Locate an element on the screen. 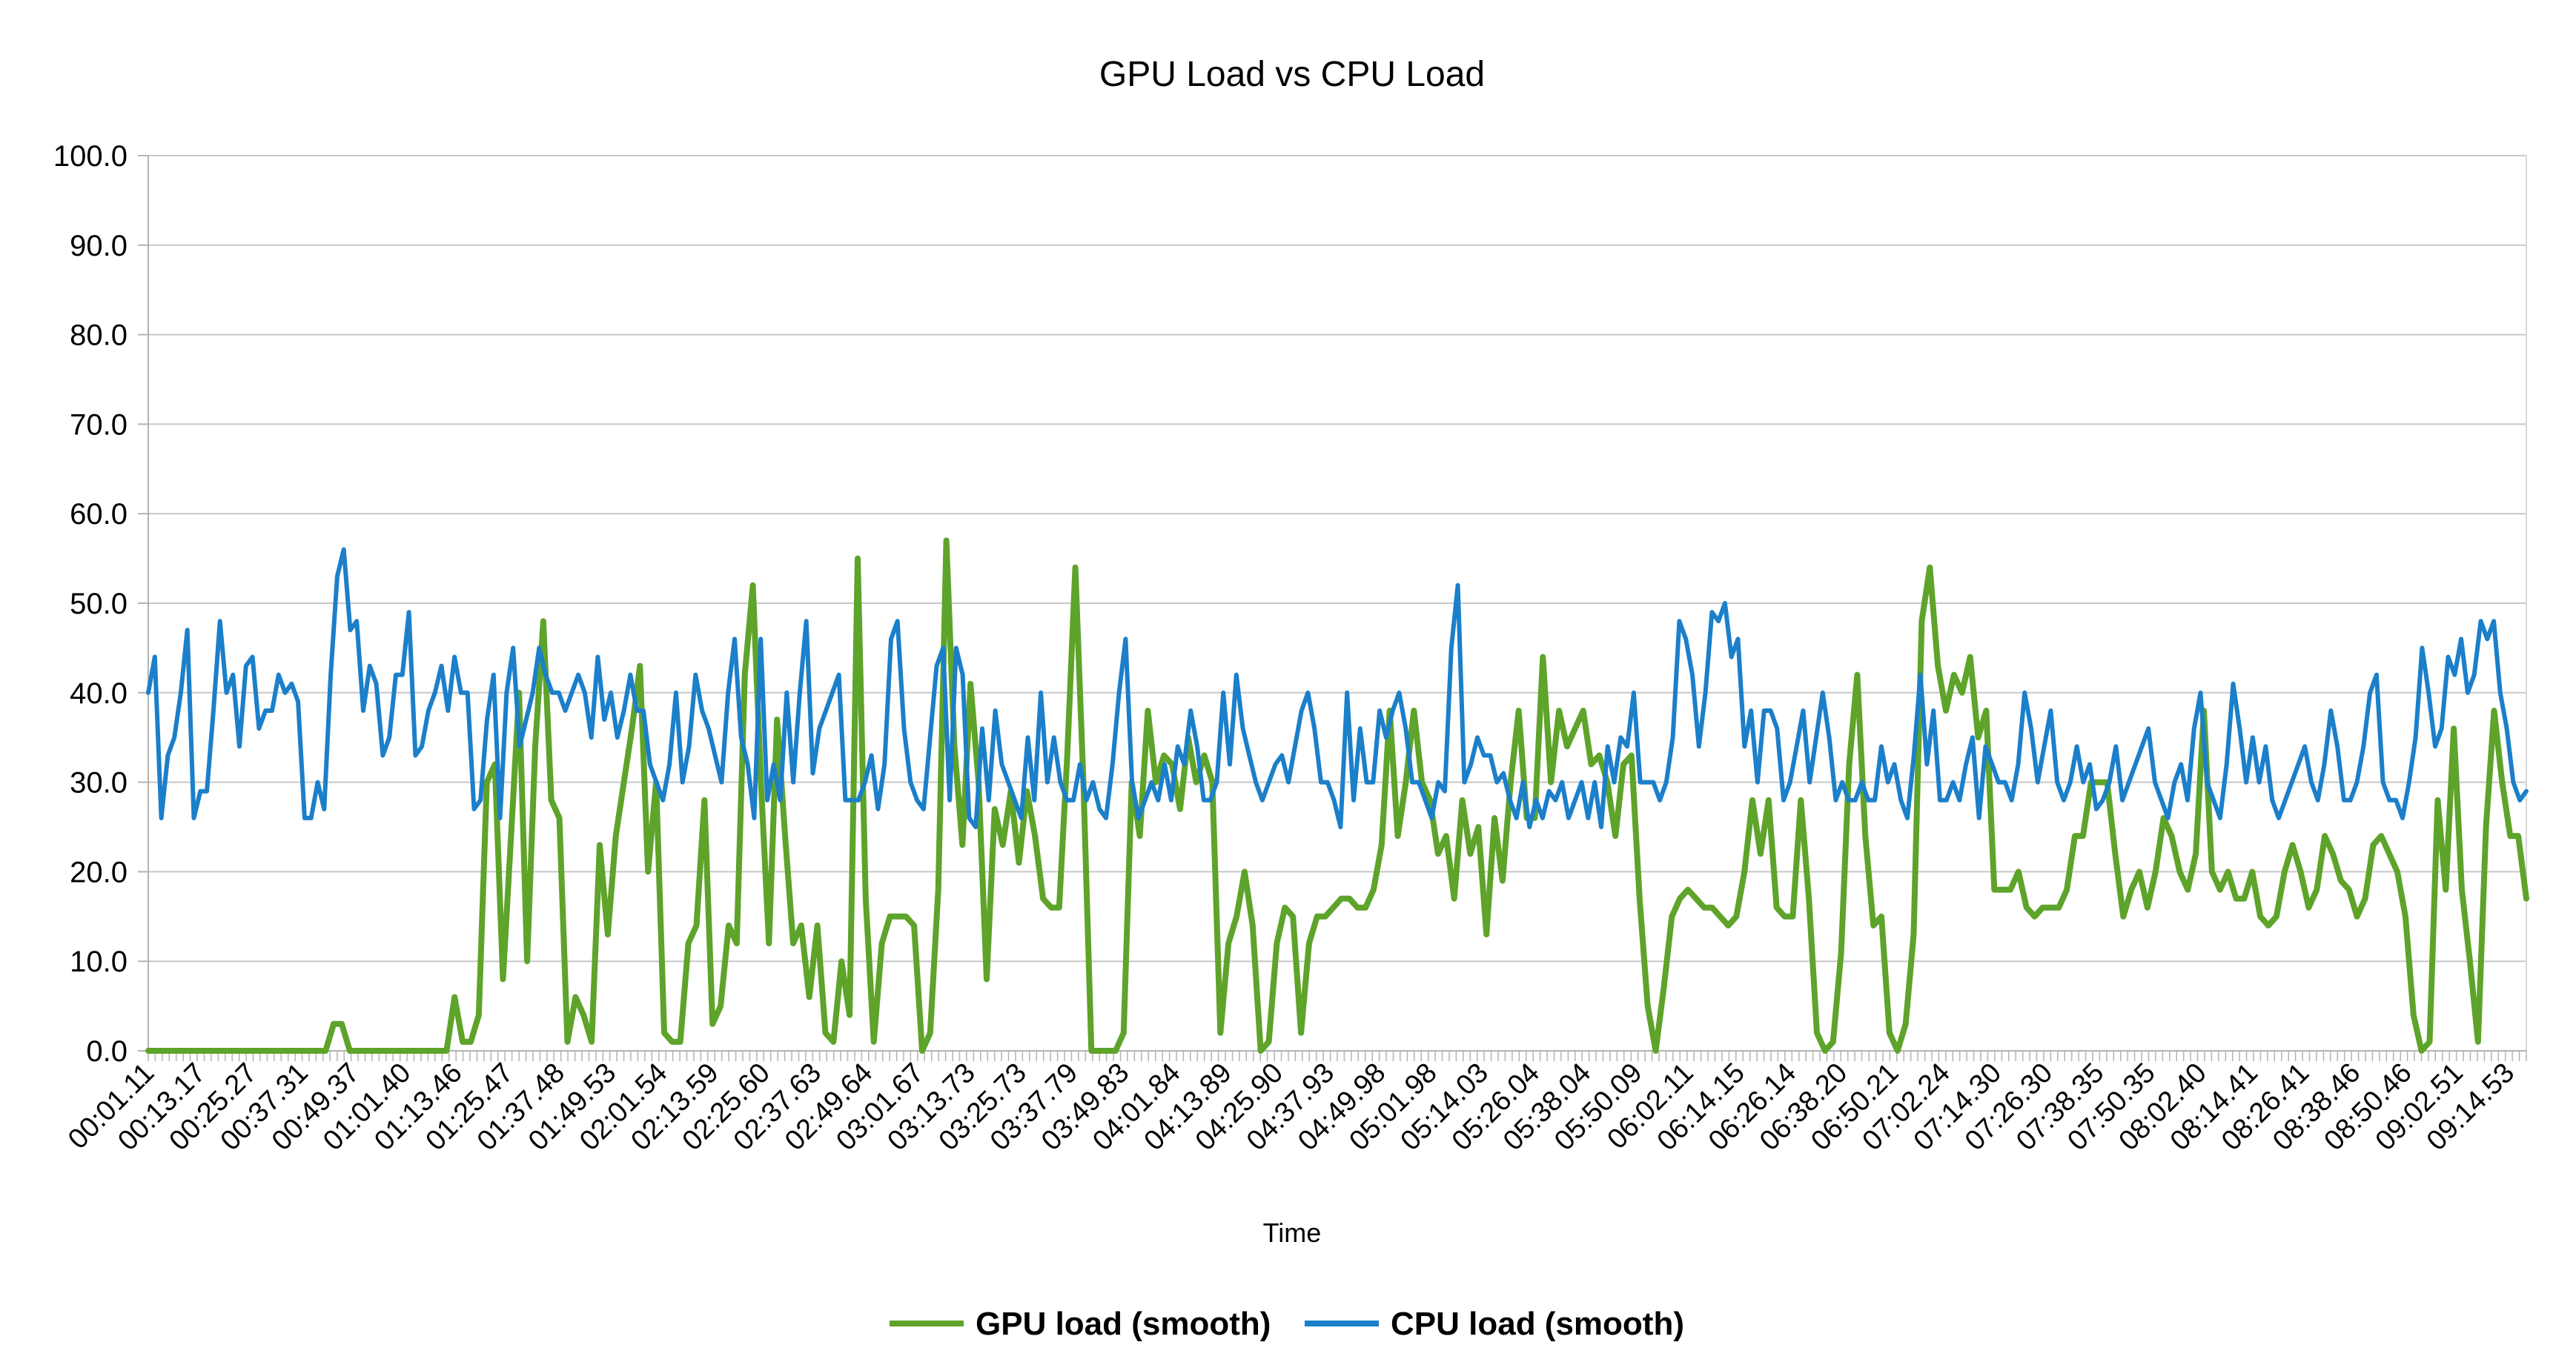 The image size is (2576, 1365). legend-item: GPU load (smooth) is located at coordinates (1080, 1324).